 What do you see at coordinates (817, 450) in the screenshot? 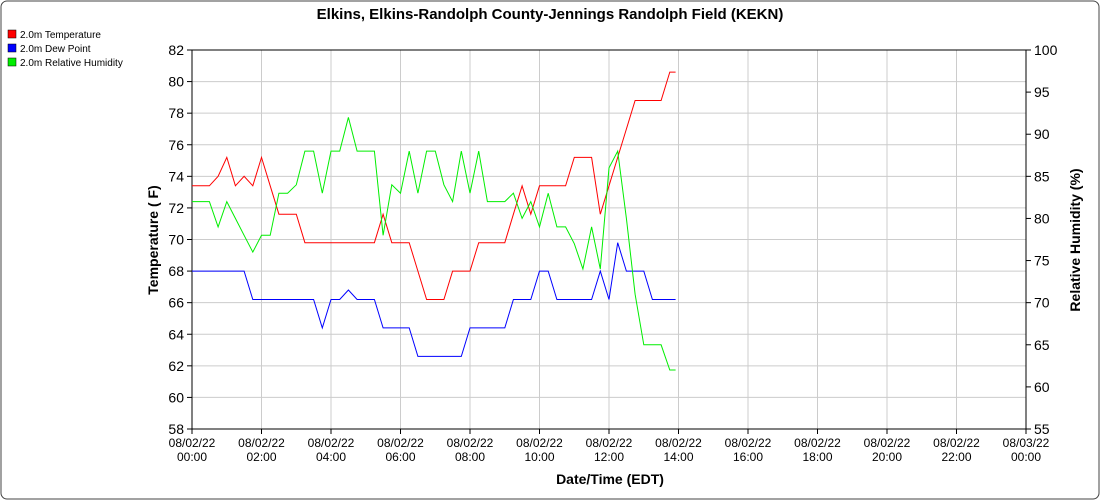
I see `x-tick-label: 08/02/22 18:00` at bounding box center [817, 450].